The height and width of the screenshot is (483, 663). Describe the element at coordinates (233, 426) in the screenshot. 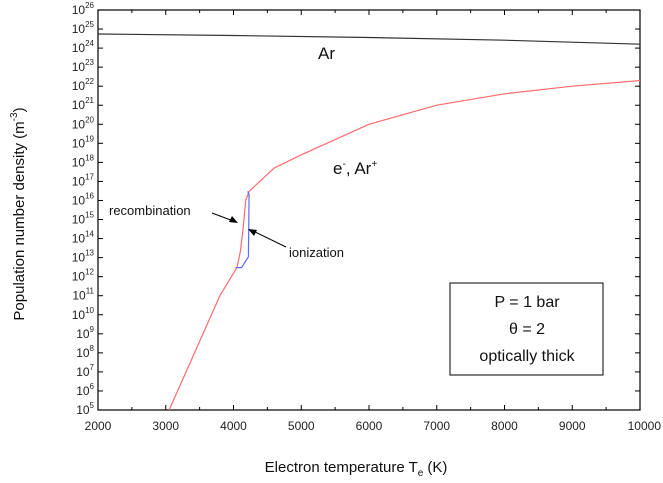

I see `x-tick-label: 4000` at that location.